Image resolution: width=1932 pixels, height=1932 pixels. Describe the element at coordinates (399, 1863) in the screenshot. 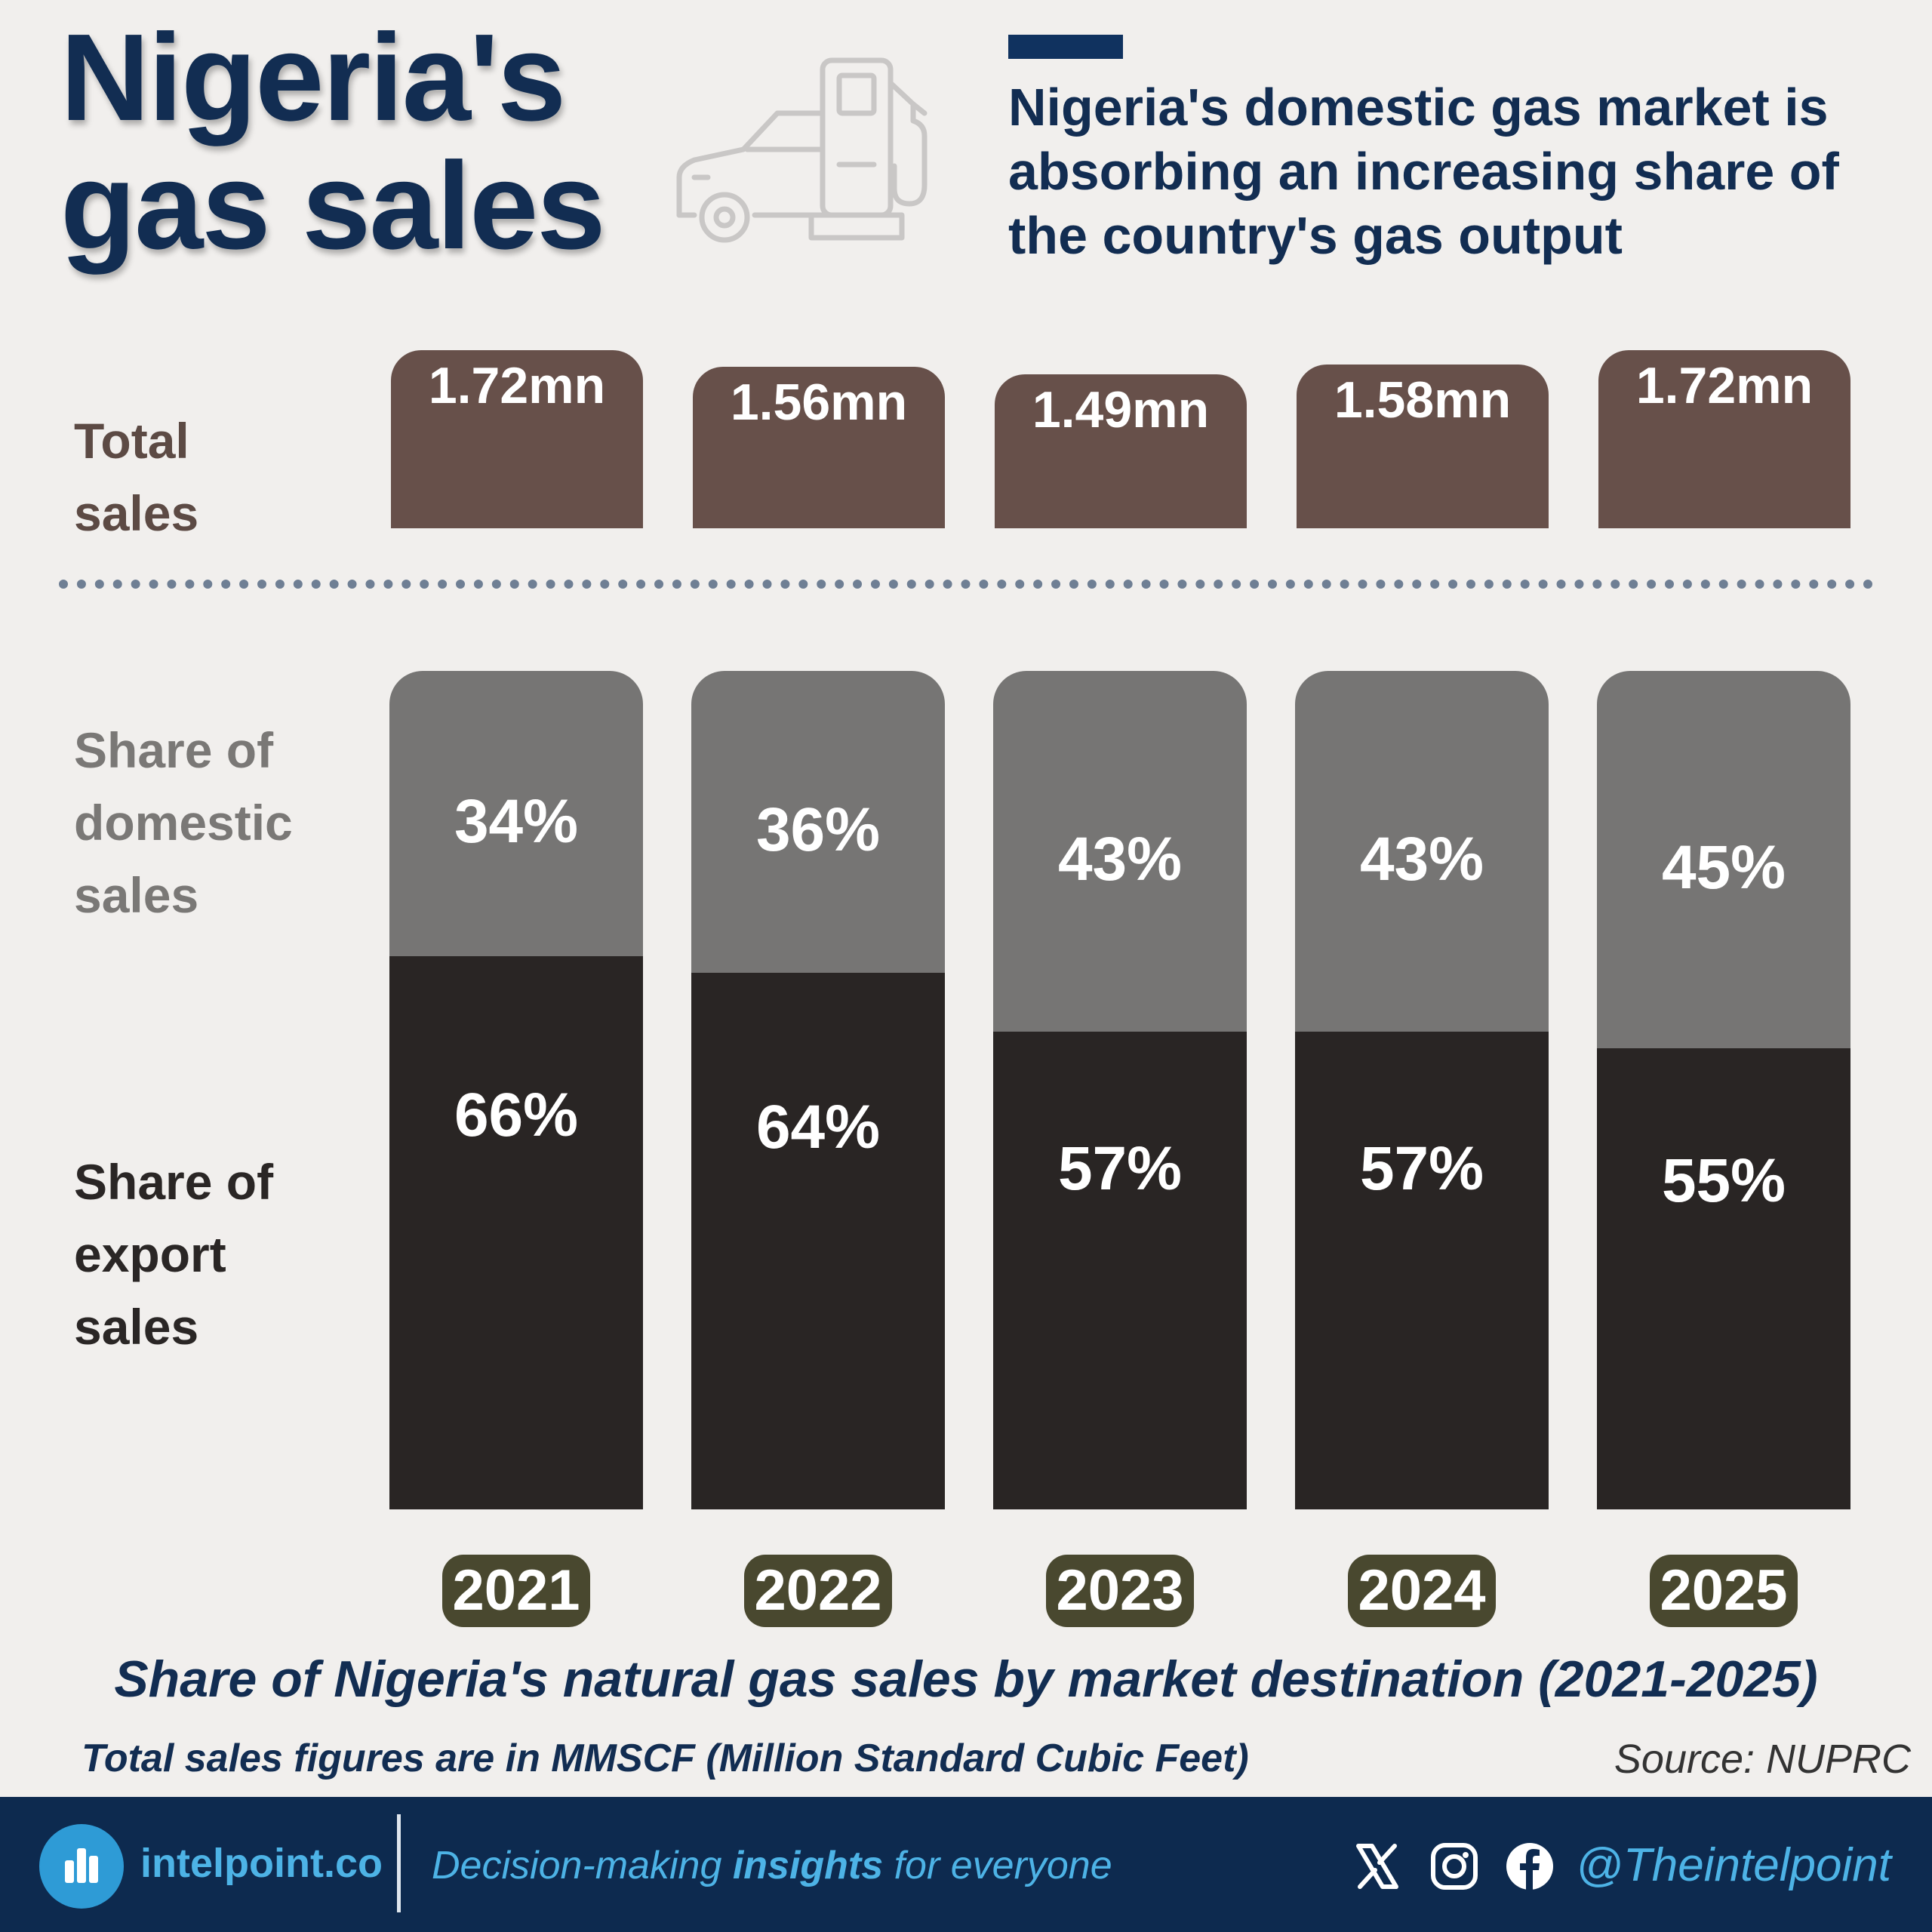

I see `footer-separator` at that location.